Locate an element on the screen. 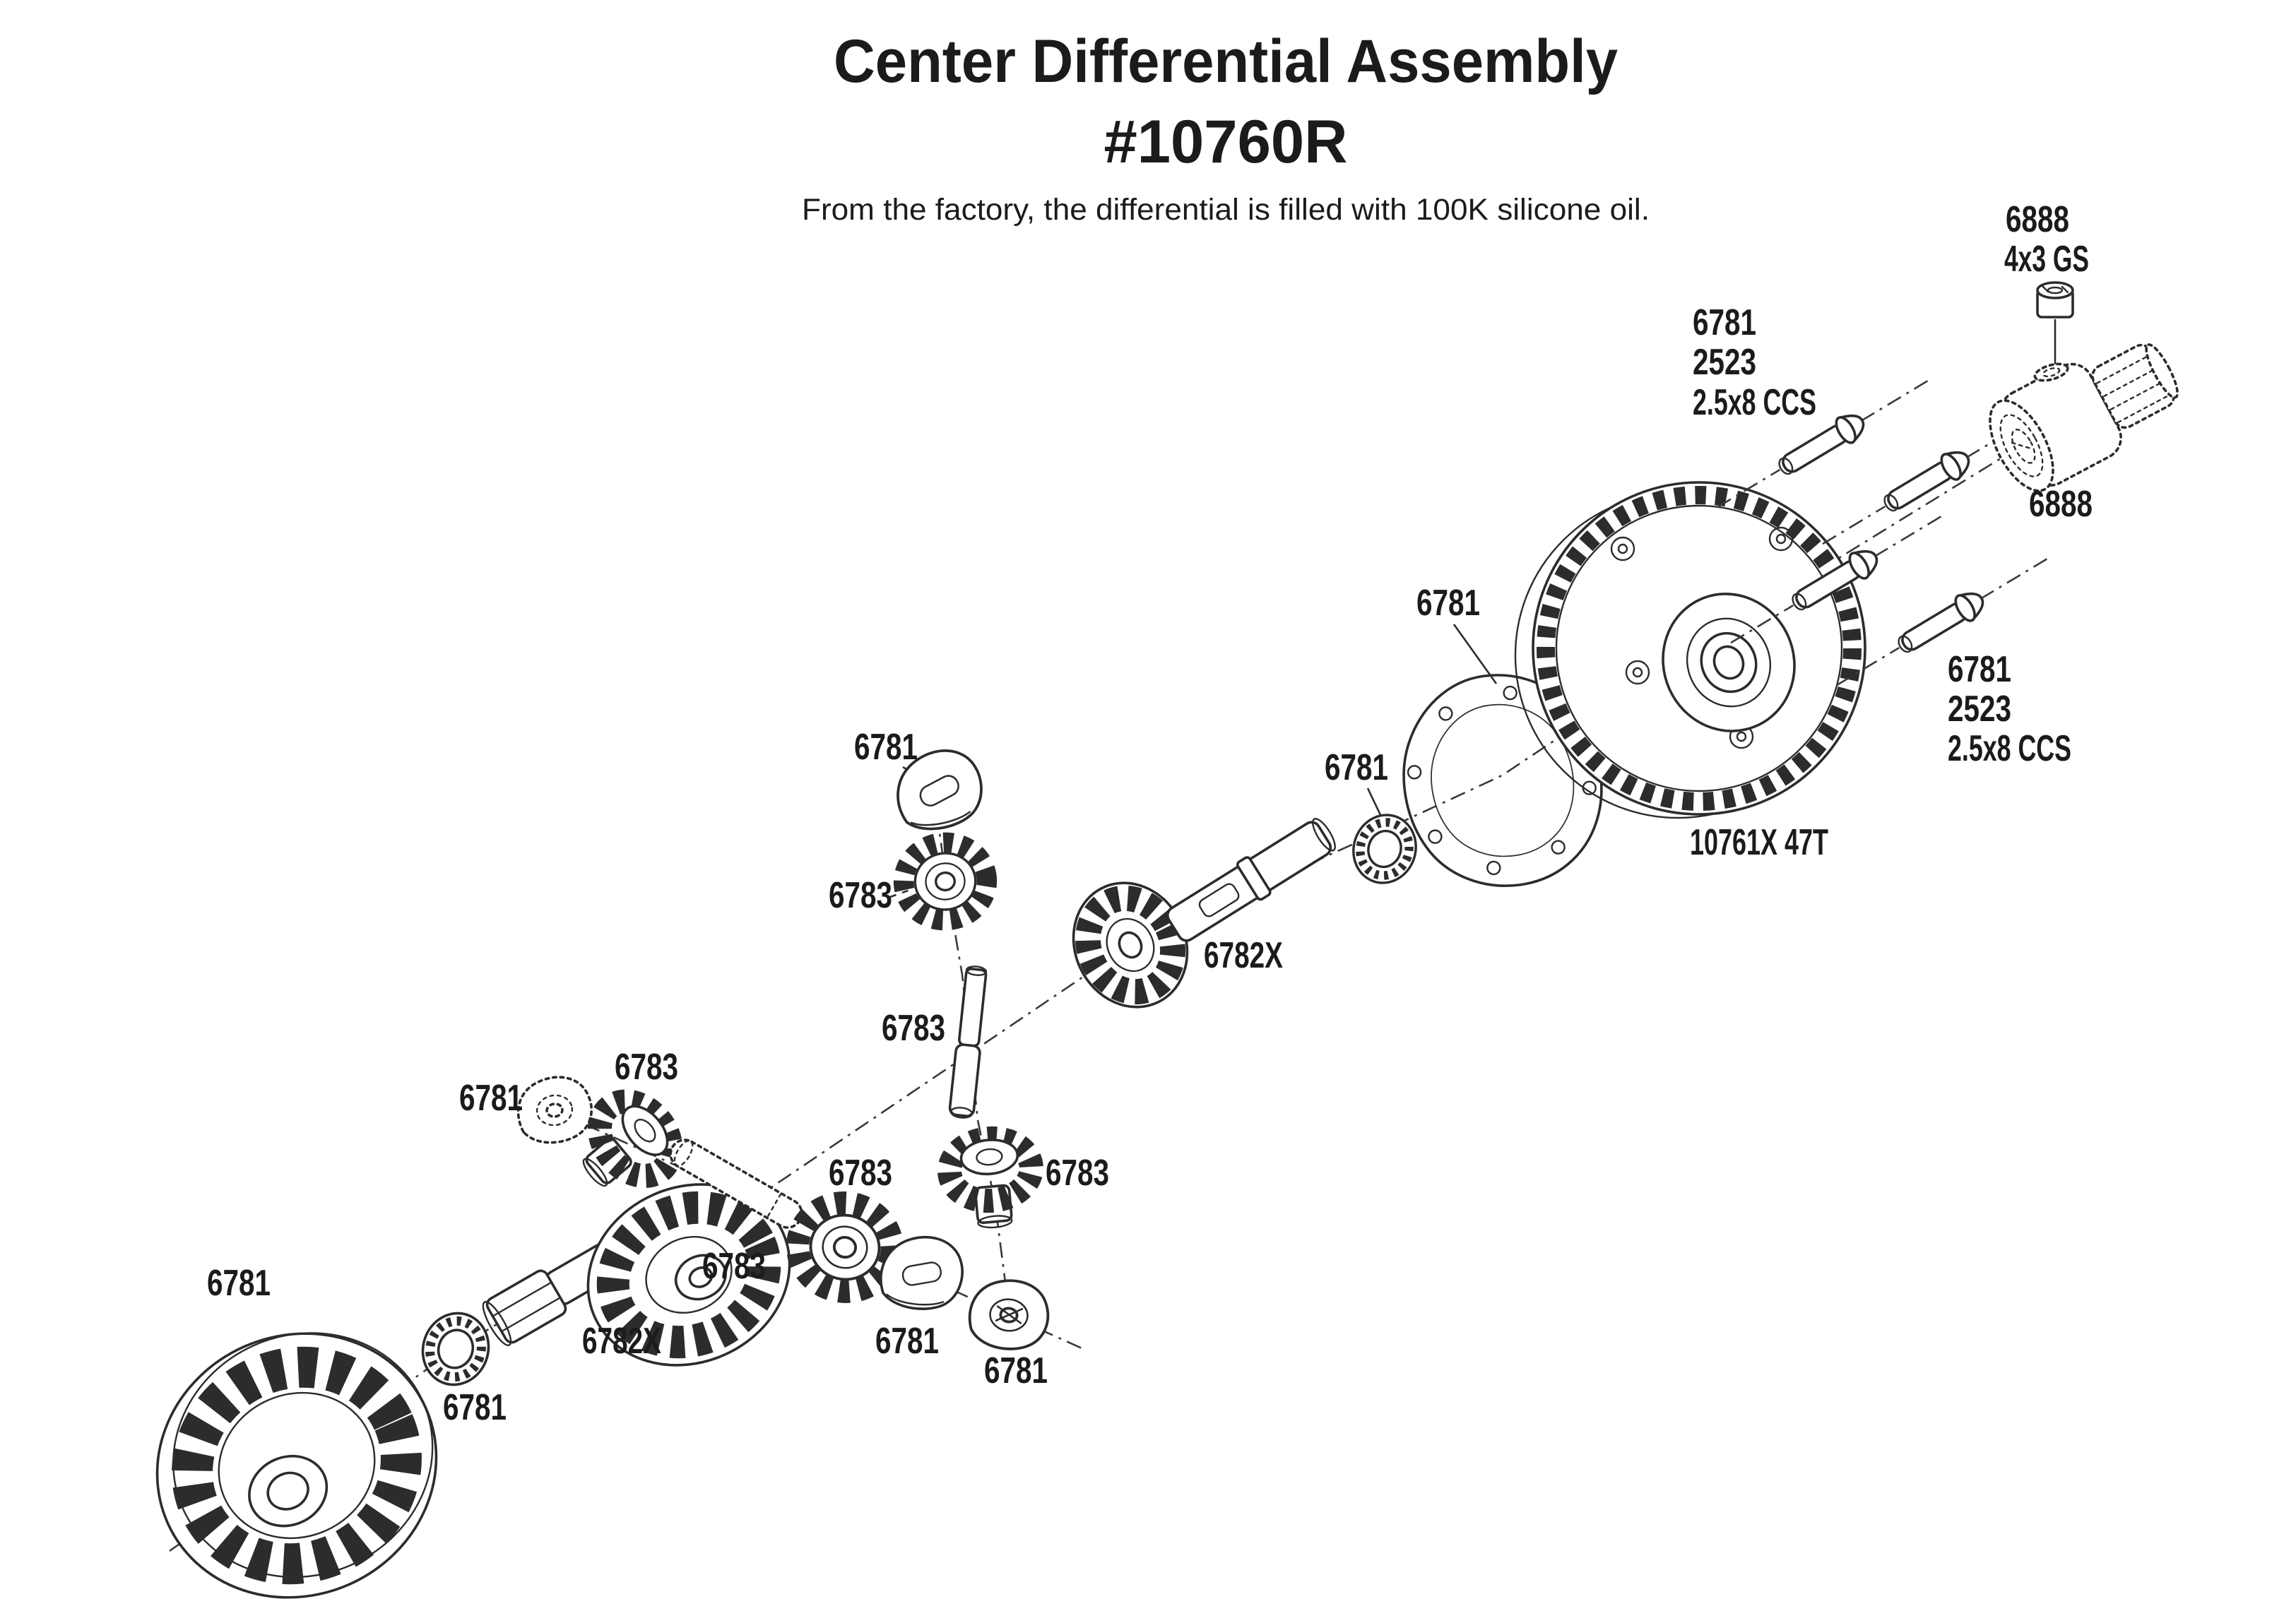  callout-pad-left-6781: 6781 is located at coordinates (491, 1098).